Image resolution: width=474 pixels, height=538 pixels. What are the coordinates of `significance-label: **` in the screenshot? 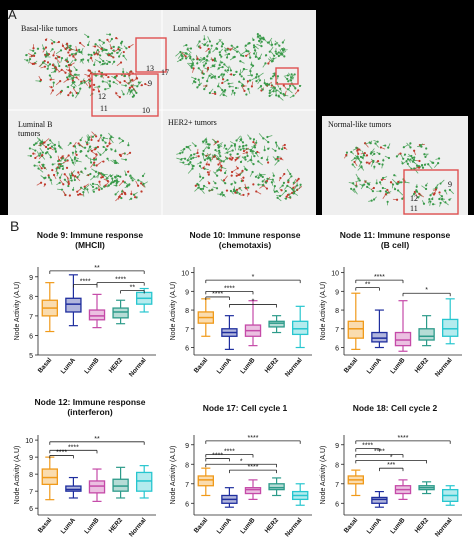 It's located at (368, 285).